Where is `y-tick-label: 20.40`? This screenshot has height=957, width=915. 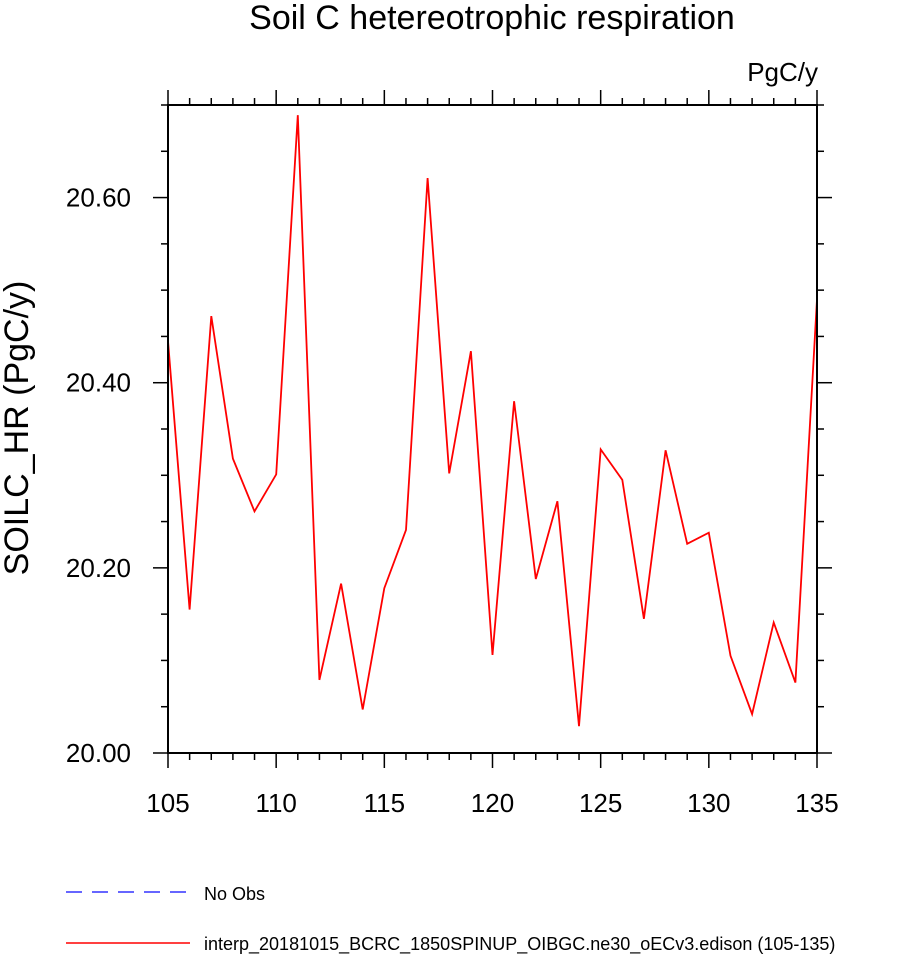
y-tick-label: 20.40 is located at coordinates (98, 383).